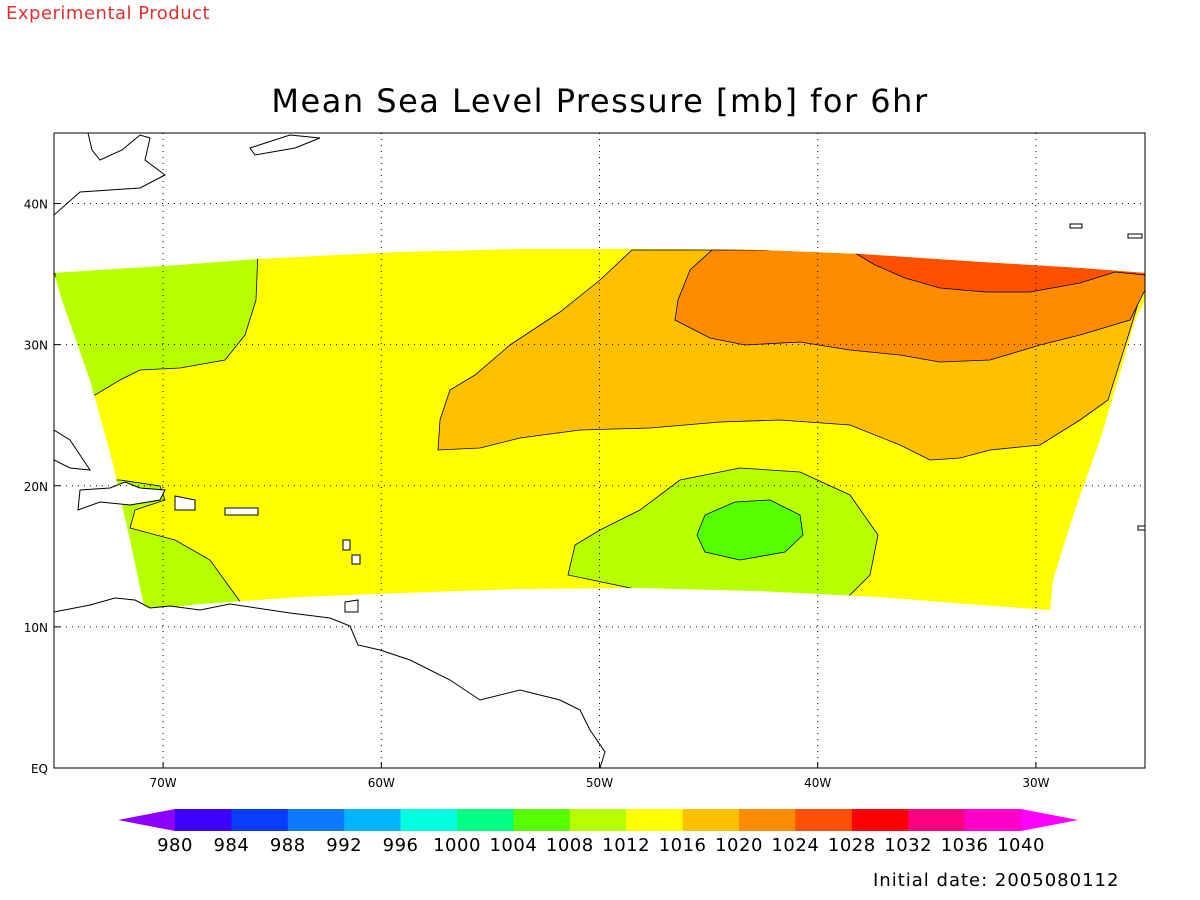 The width and height of the screenshot is (1200, 900). I want to click on experimental-product-label: Experimental Product, so click(108, 13).